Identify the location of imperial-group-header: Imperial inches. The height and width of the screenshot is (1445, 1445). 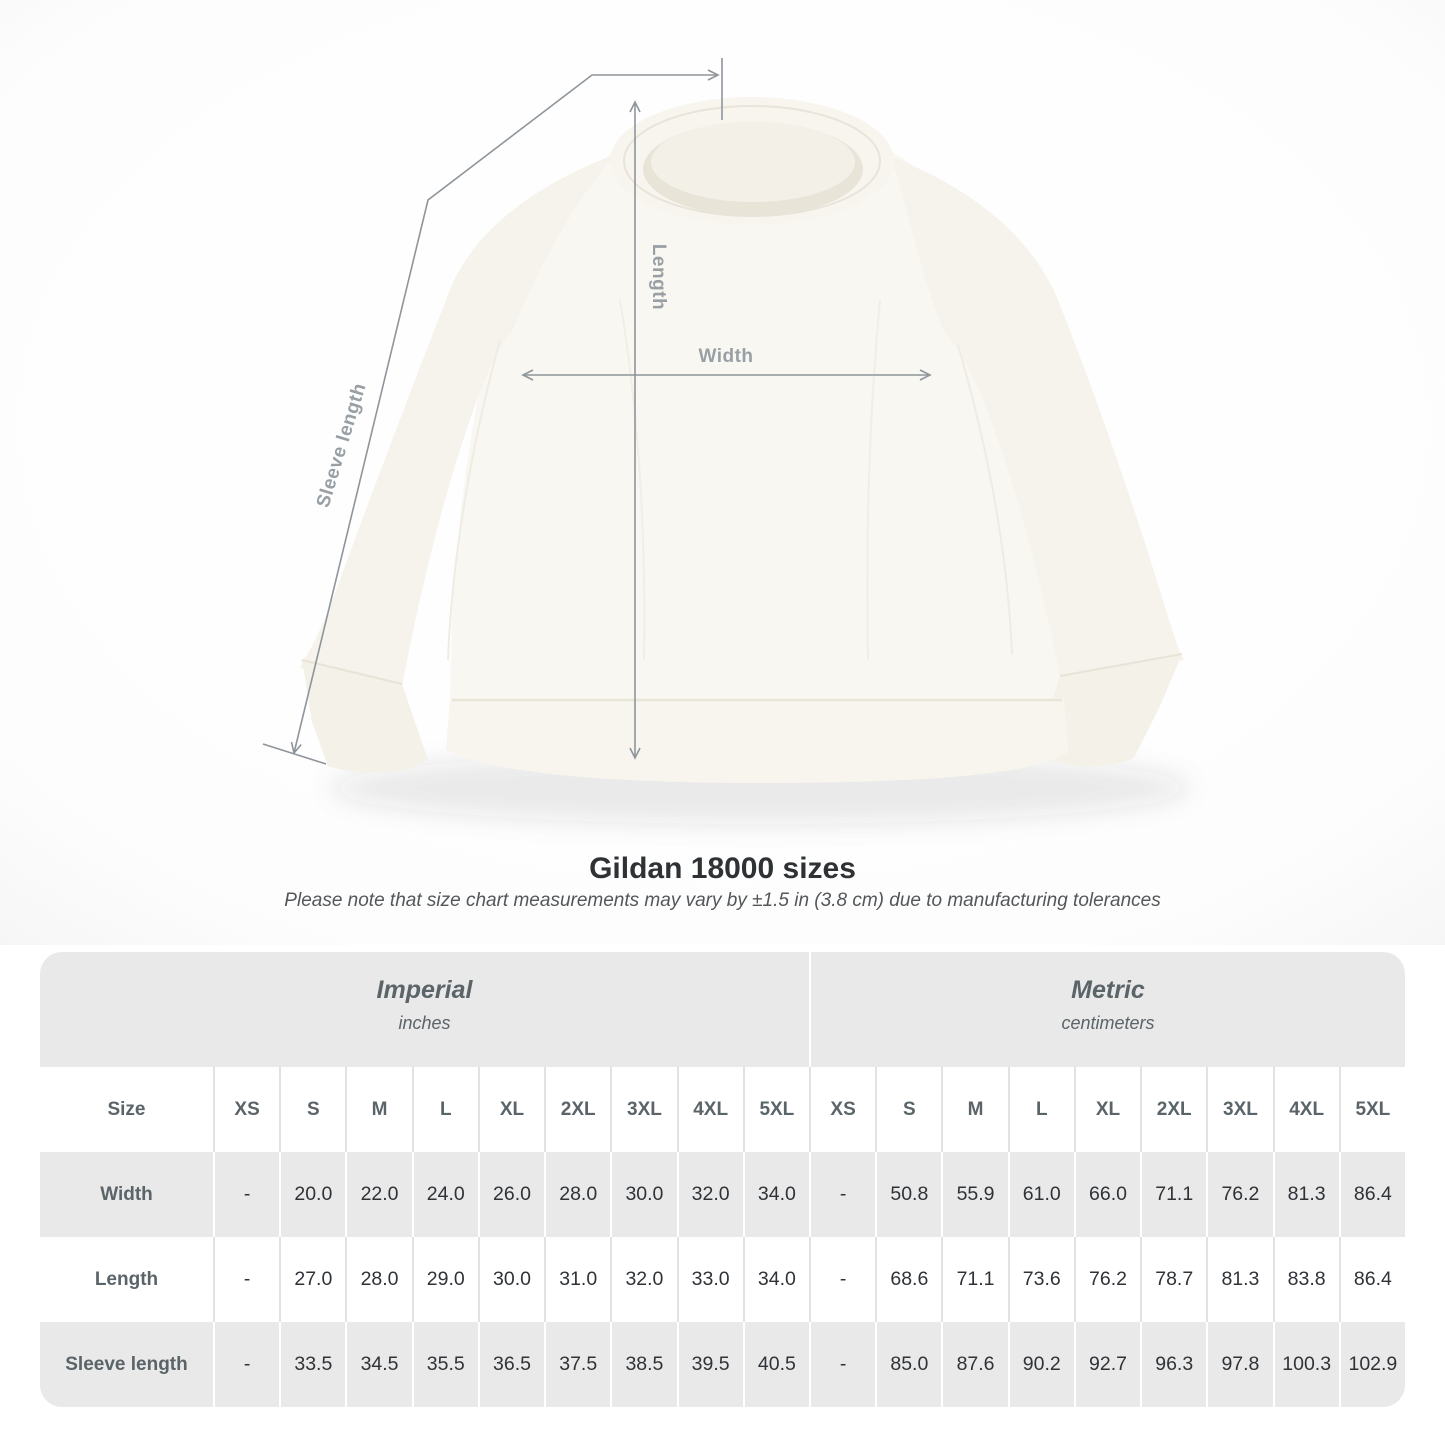
(424, 1009).